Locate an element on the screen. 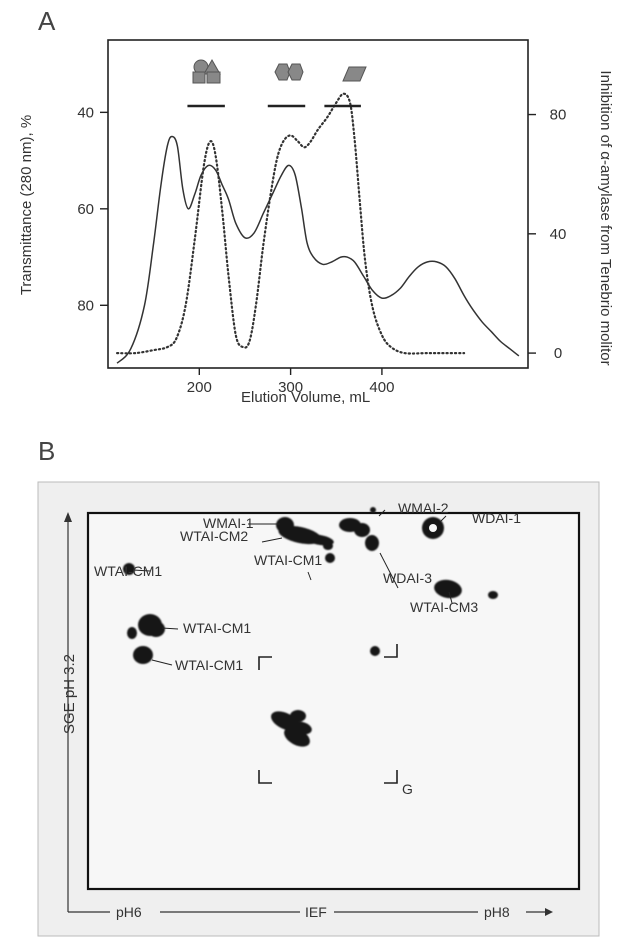 The image size is (628, 940). ief-label: IEF is located at coordinates (316, 912).